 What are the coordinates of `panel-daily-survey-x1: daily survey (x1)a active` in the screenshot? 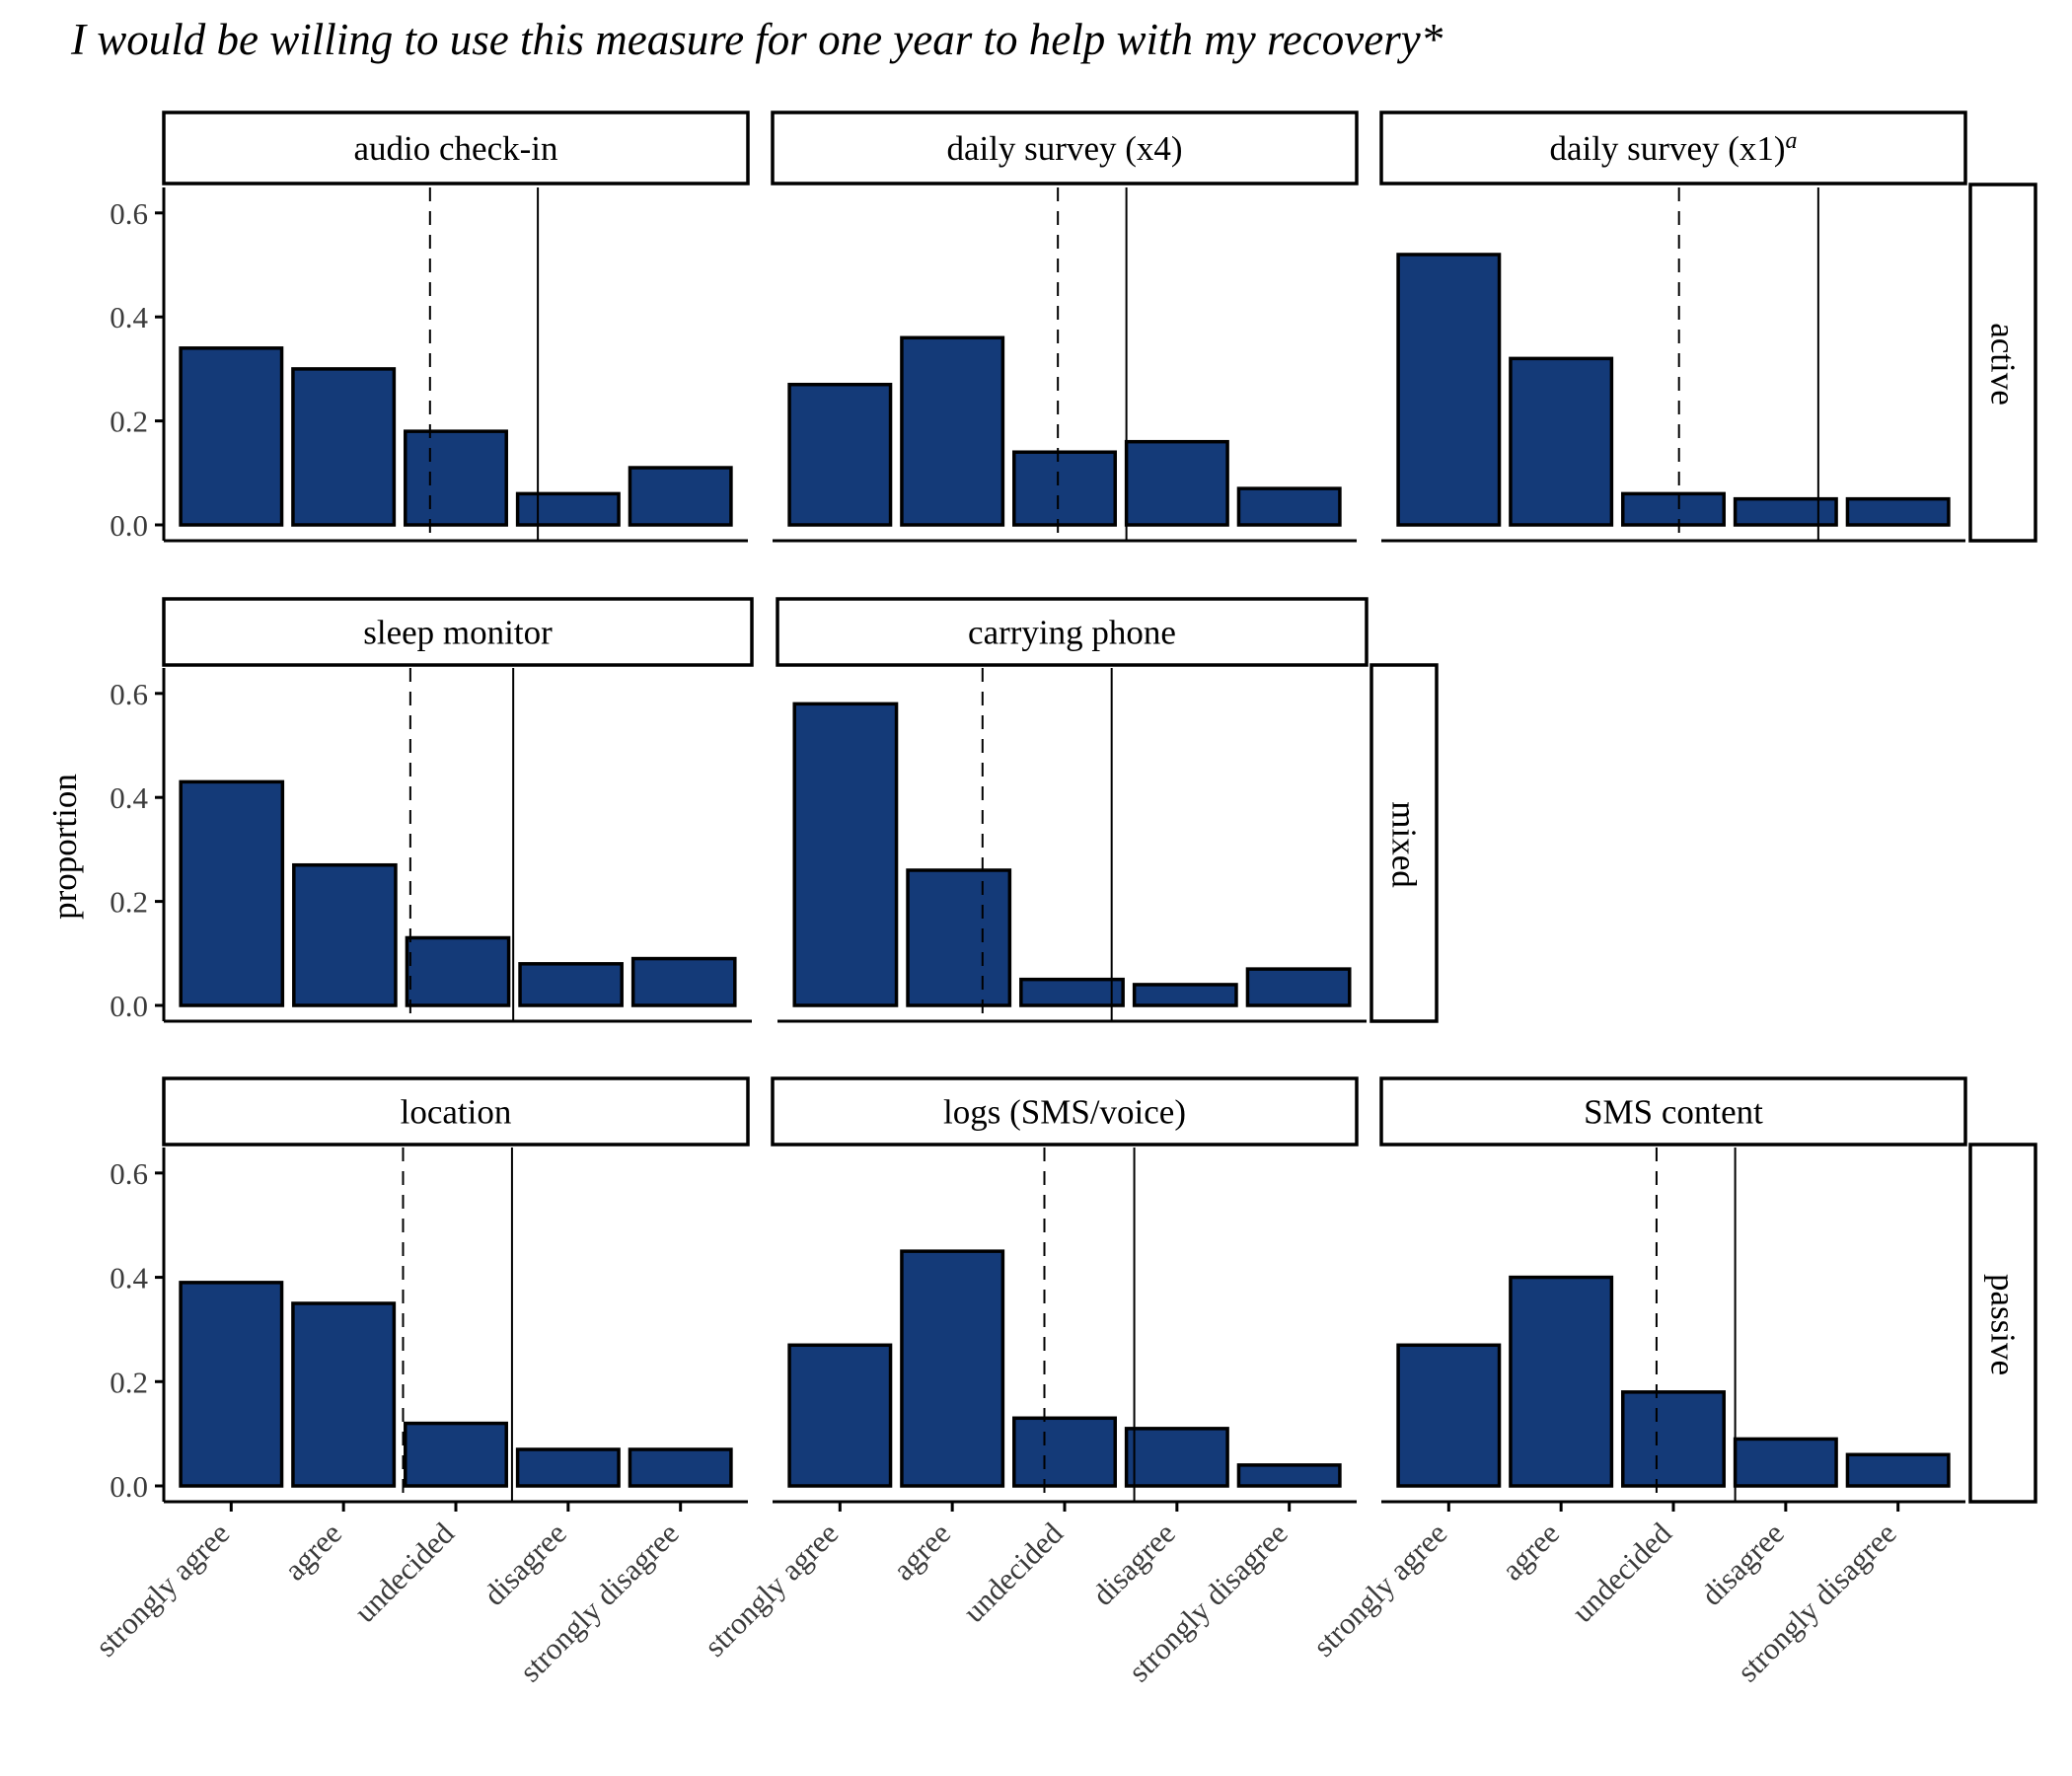 It's located at (1708, 327).